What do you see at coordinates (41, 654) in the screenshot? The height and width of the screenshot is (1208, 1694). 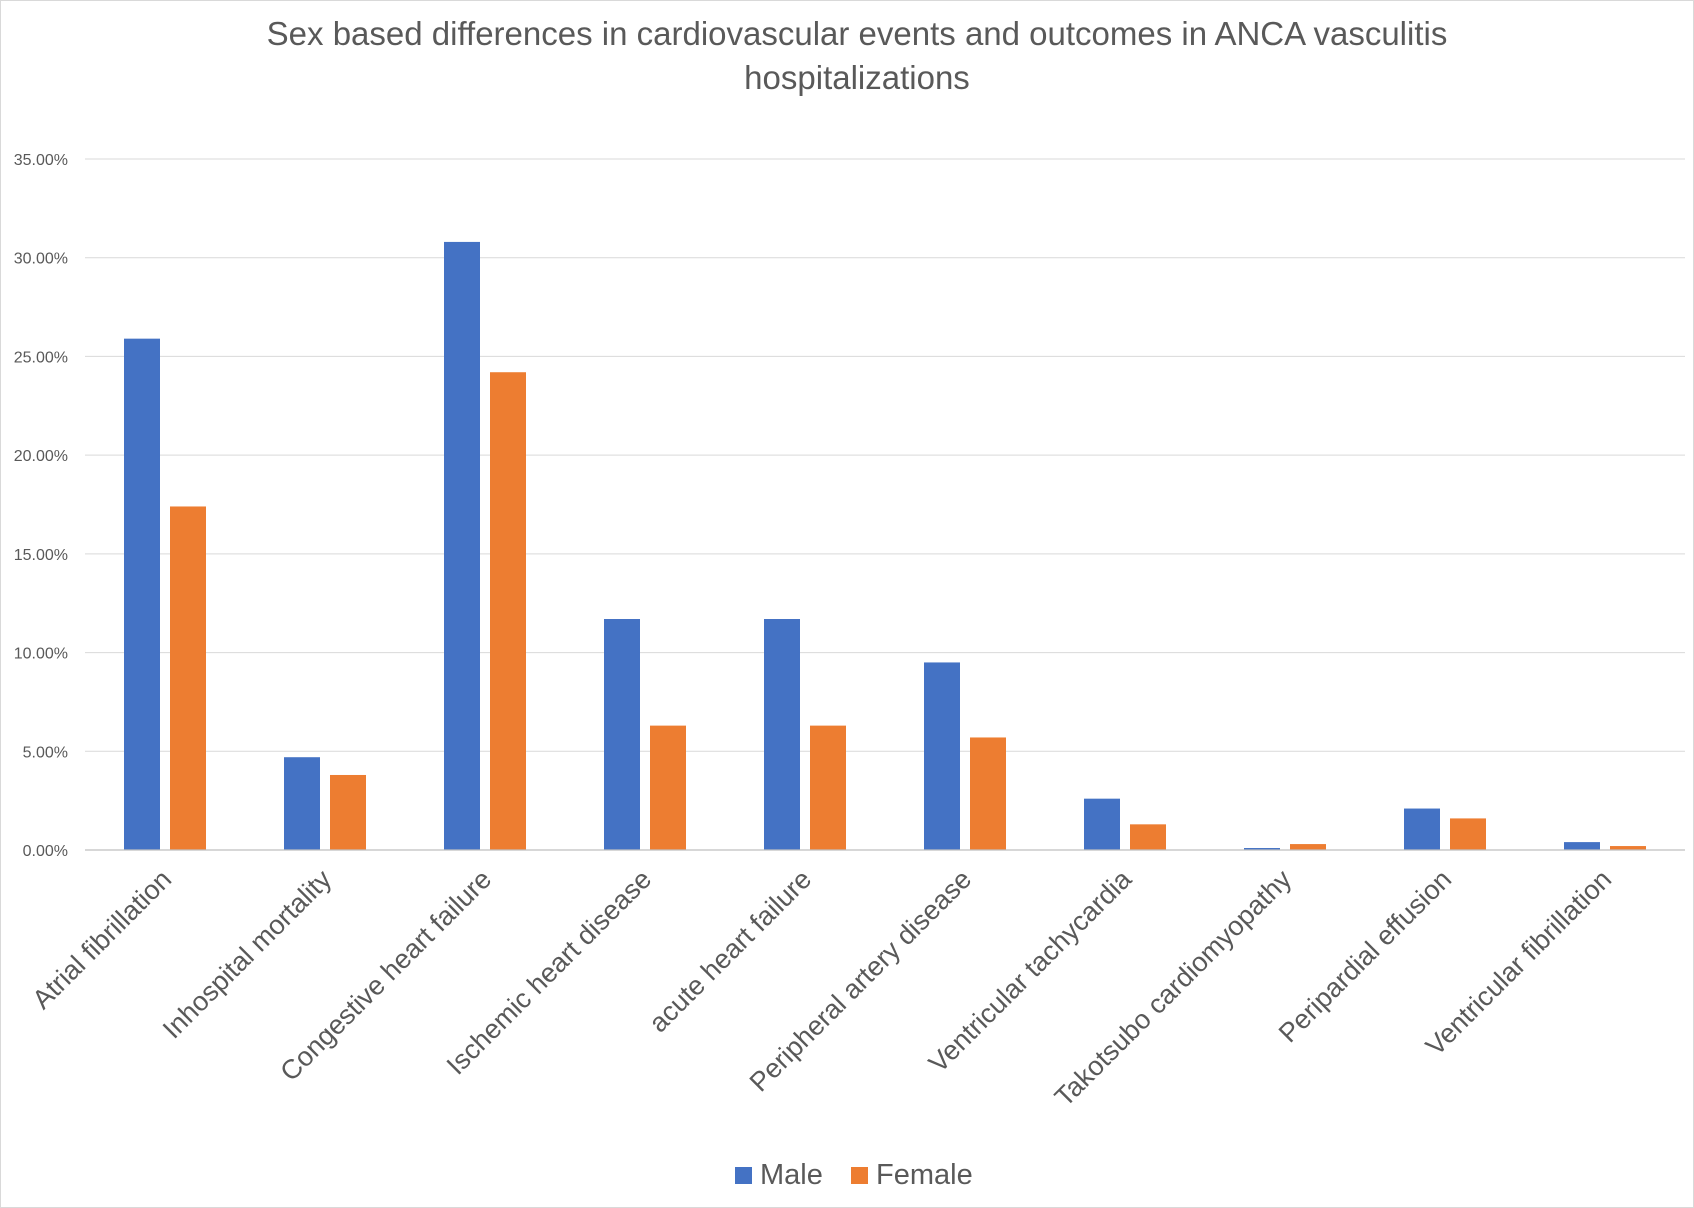 I see `y-tick-label: 10.00%` at bounding box center [41, 654].